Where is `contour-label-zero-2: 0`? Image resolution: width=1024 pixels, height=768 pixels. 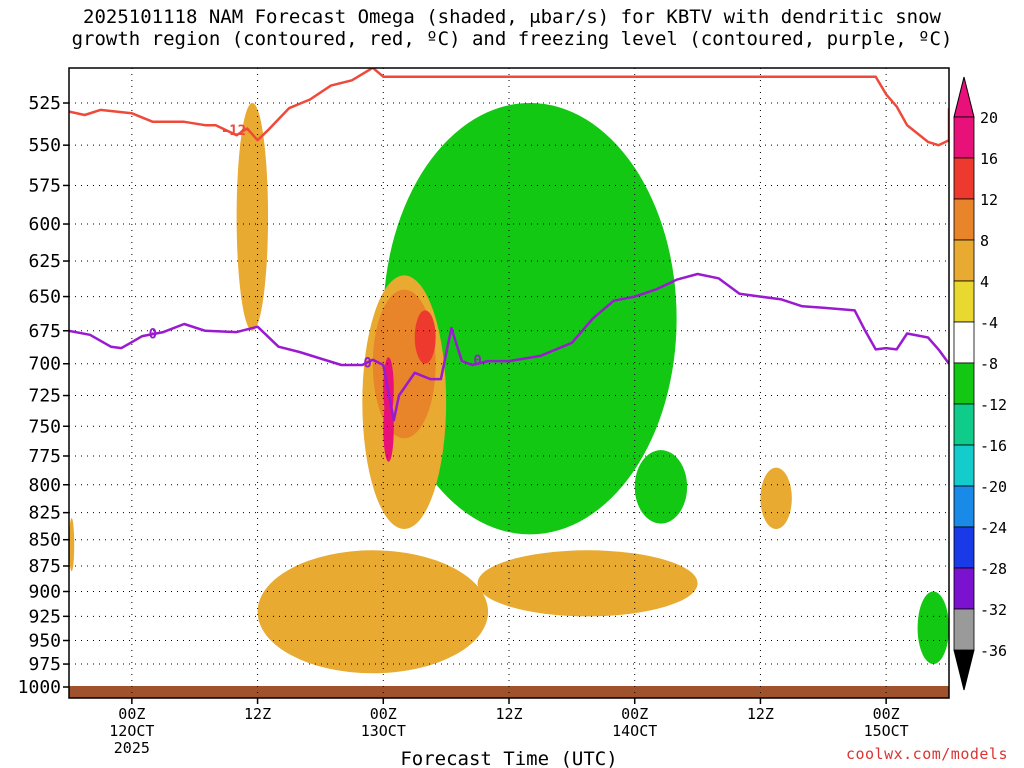
contour-label-zero-2: 0 is located at coordinates (477, 361).